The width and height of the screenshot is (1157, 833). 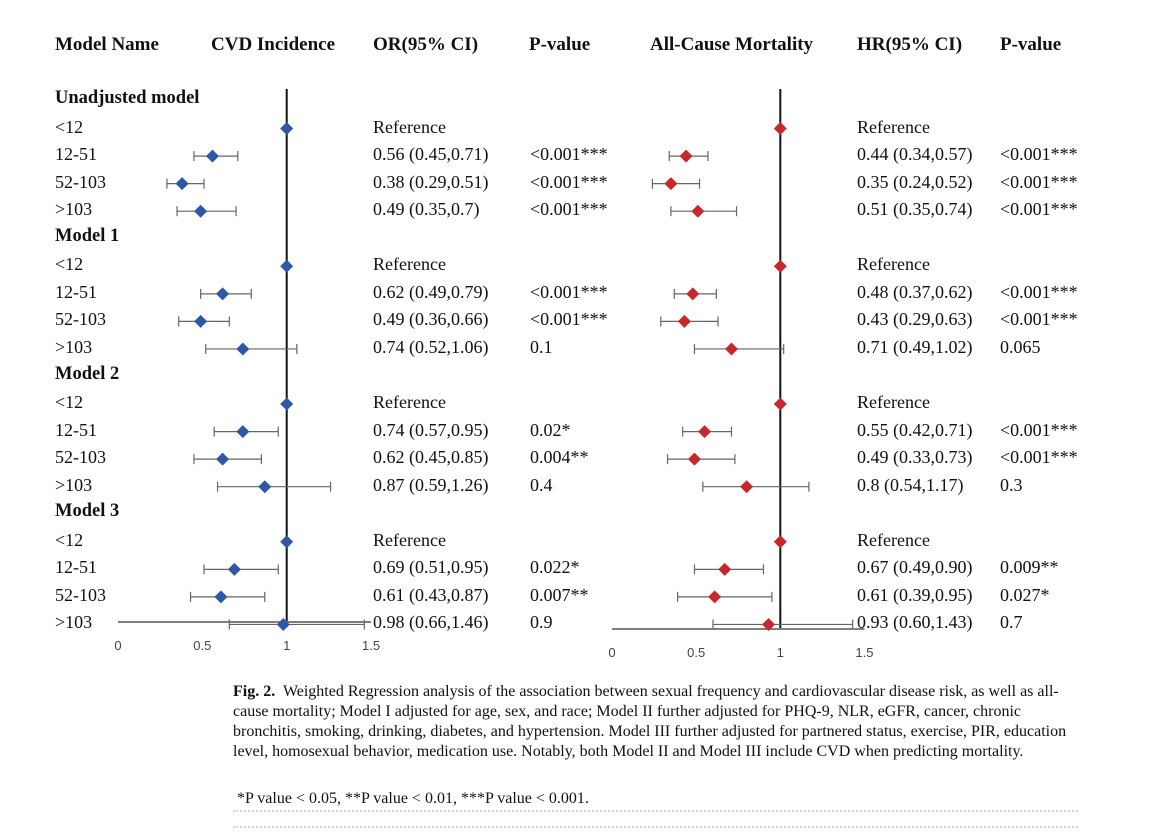 What do you see at coordinates (910, 484) in the screenshot?
I see `mortality-hr-text: 0.8 (0.54,1.17)` at bounding box center [910, 484].